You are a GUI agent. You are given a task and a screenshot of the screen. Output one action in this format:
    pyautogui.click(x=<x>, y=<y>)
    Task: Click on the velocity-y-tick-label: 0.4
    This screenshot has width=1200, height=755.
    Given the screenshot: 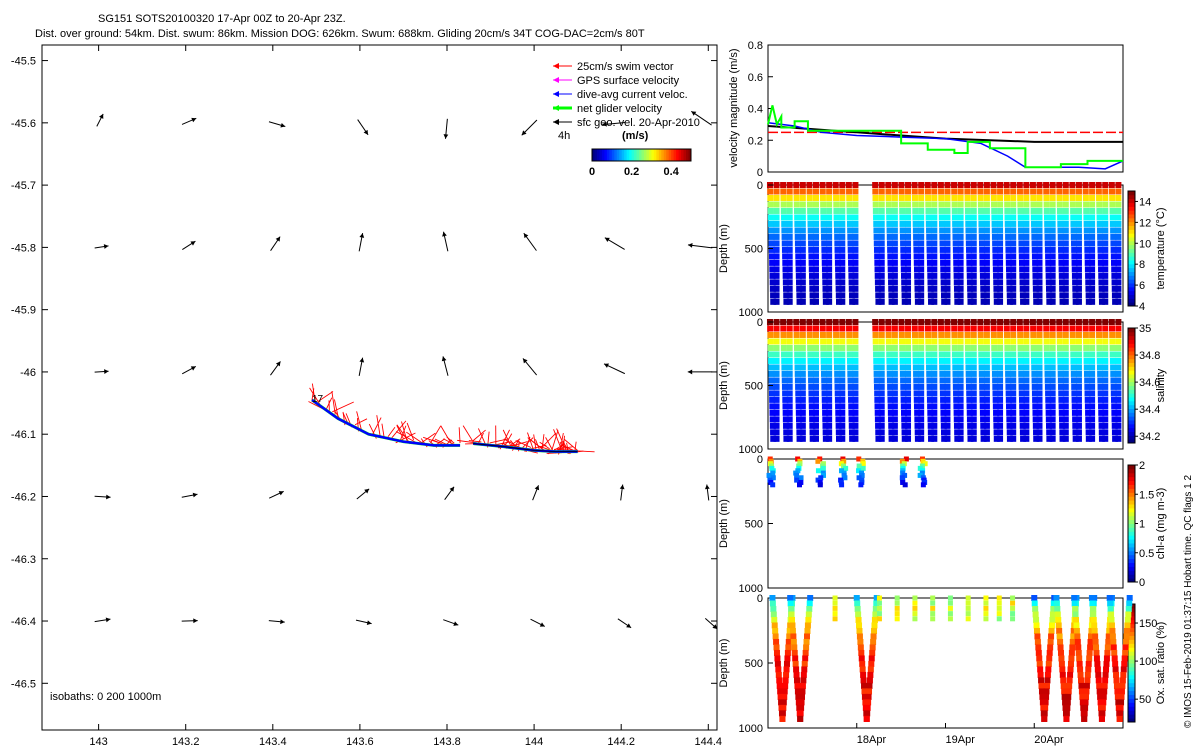 What is the action you would take?
    pyautogui.click(x=755, y=110)
    